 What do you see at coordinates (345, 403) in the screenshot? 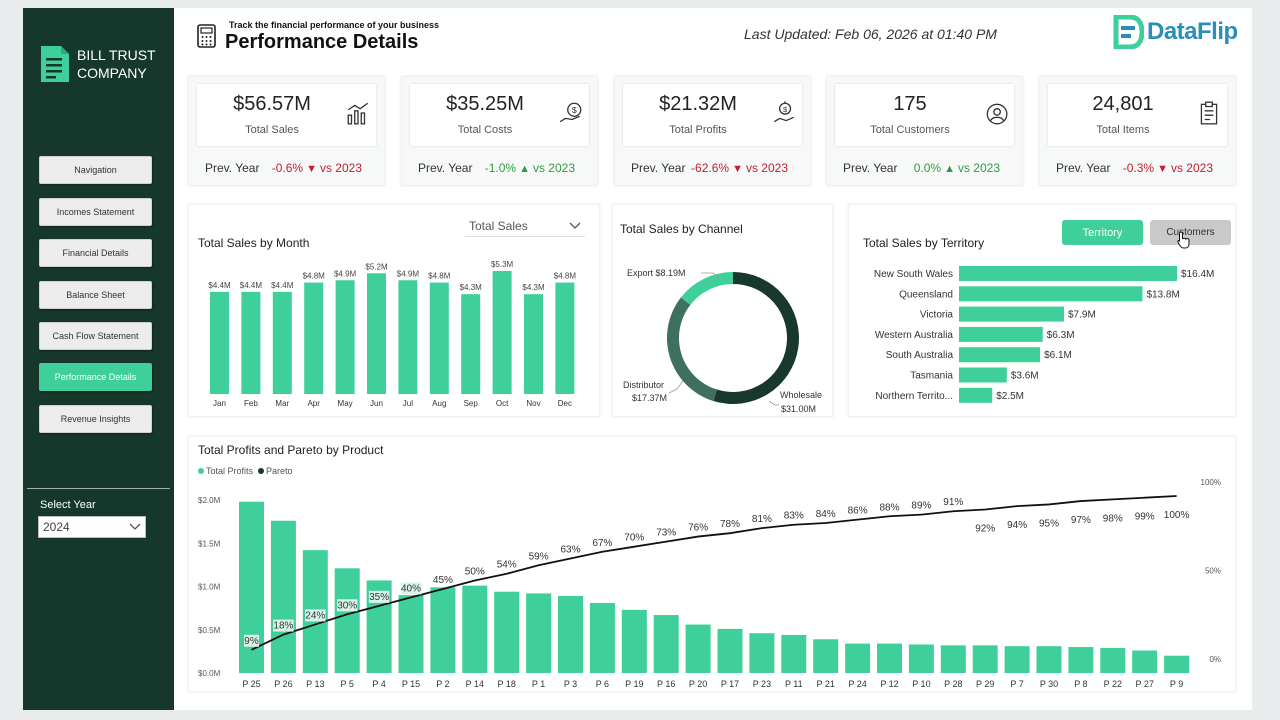
I see `month-tick-label: May` at bounding box center [345, 403].